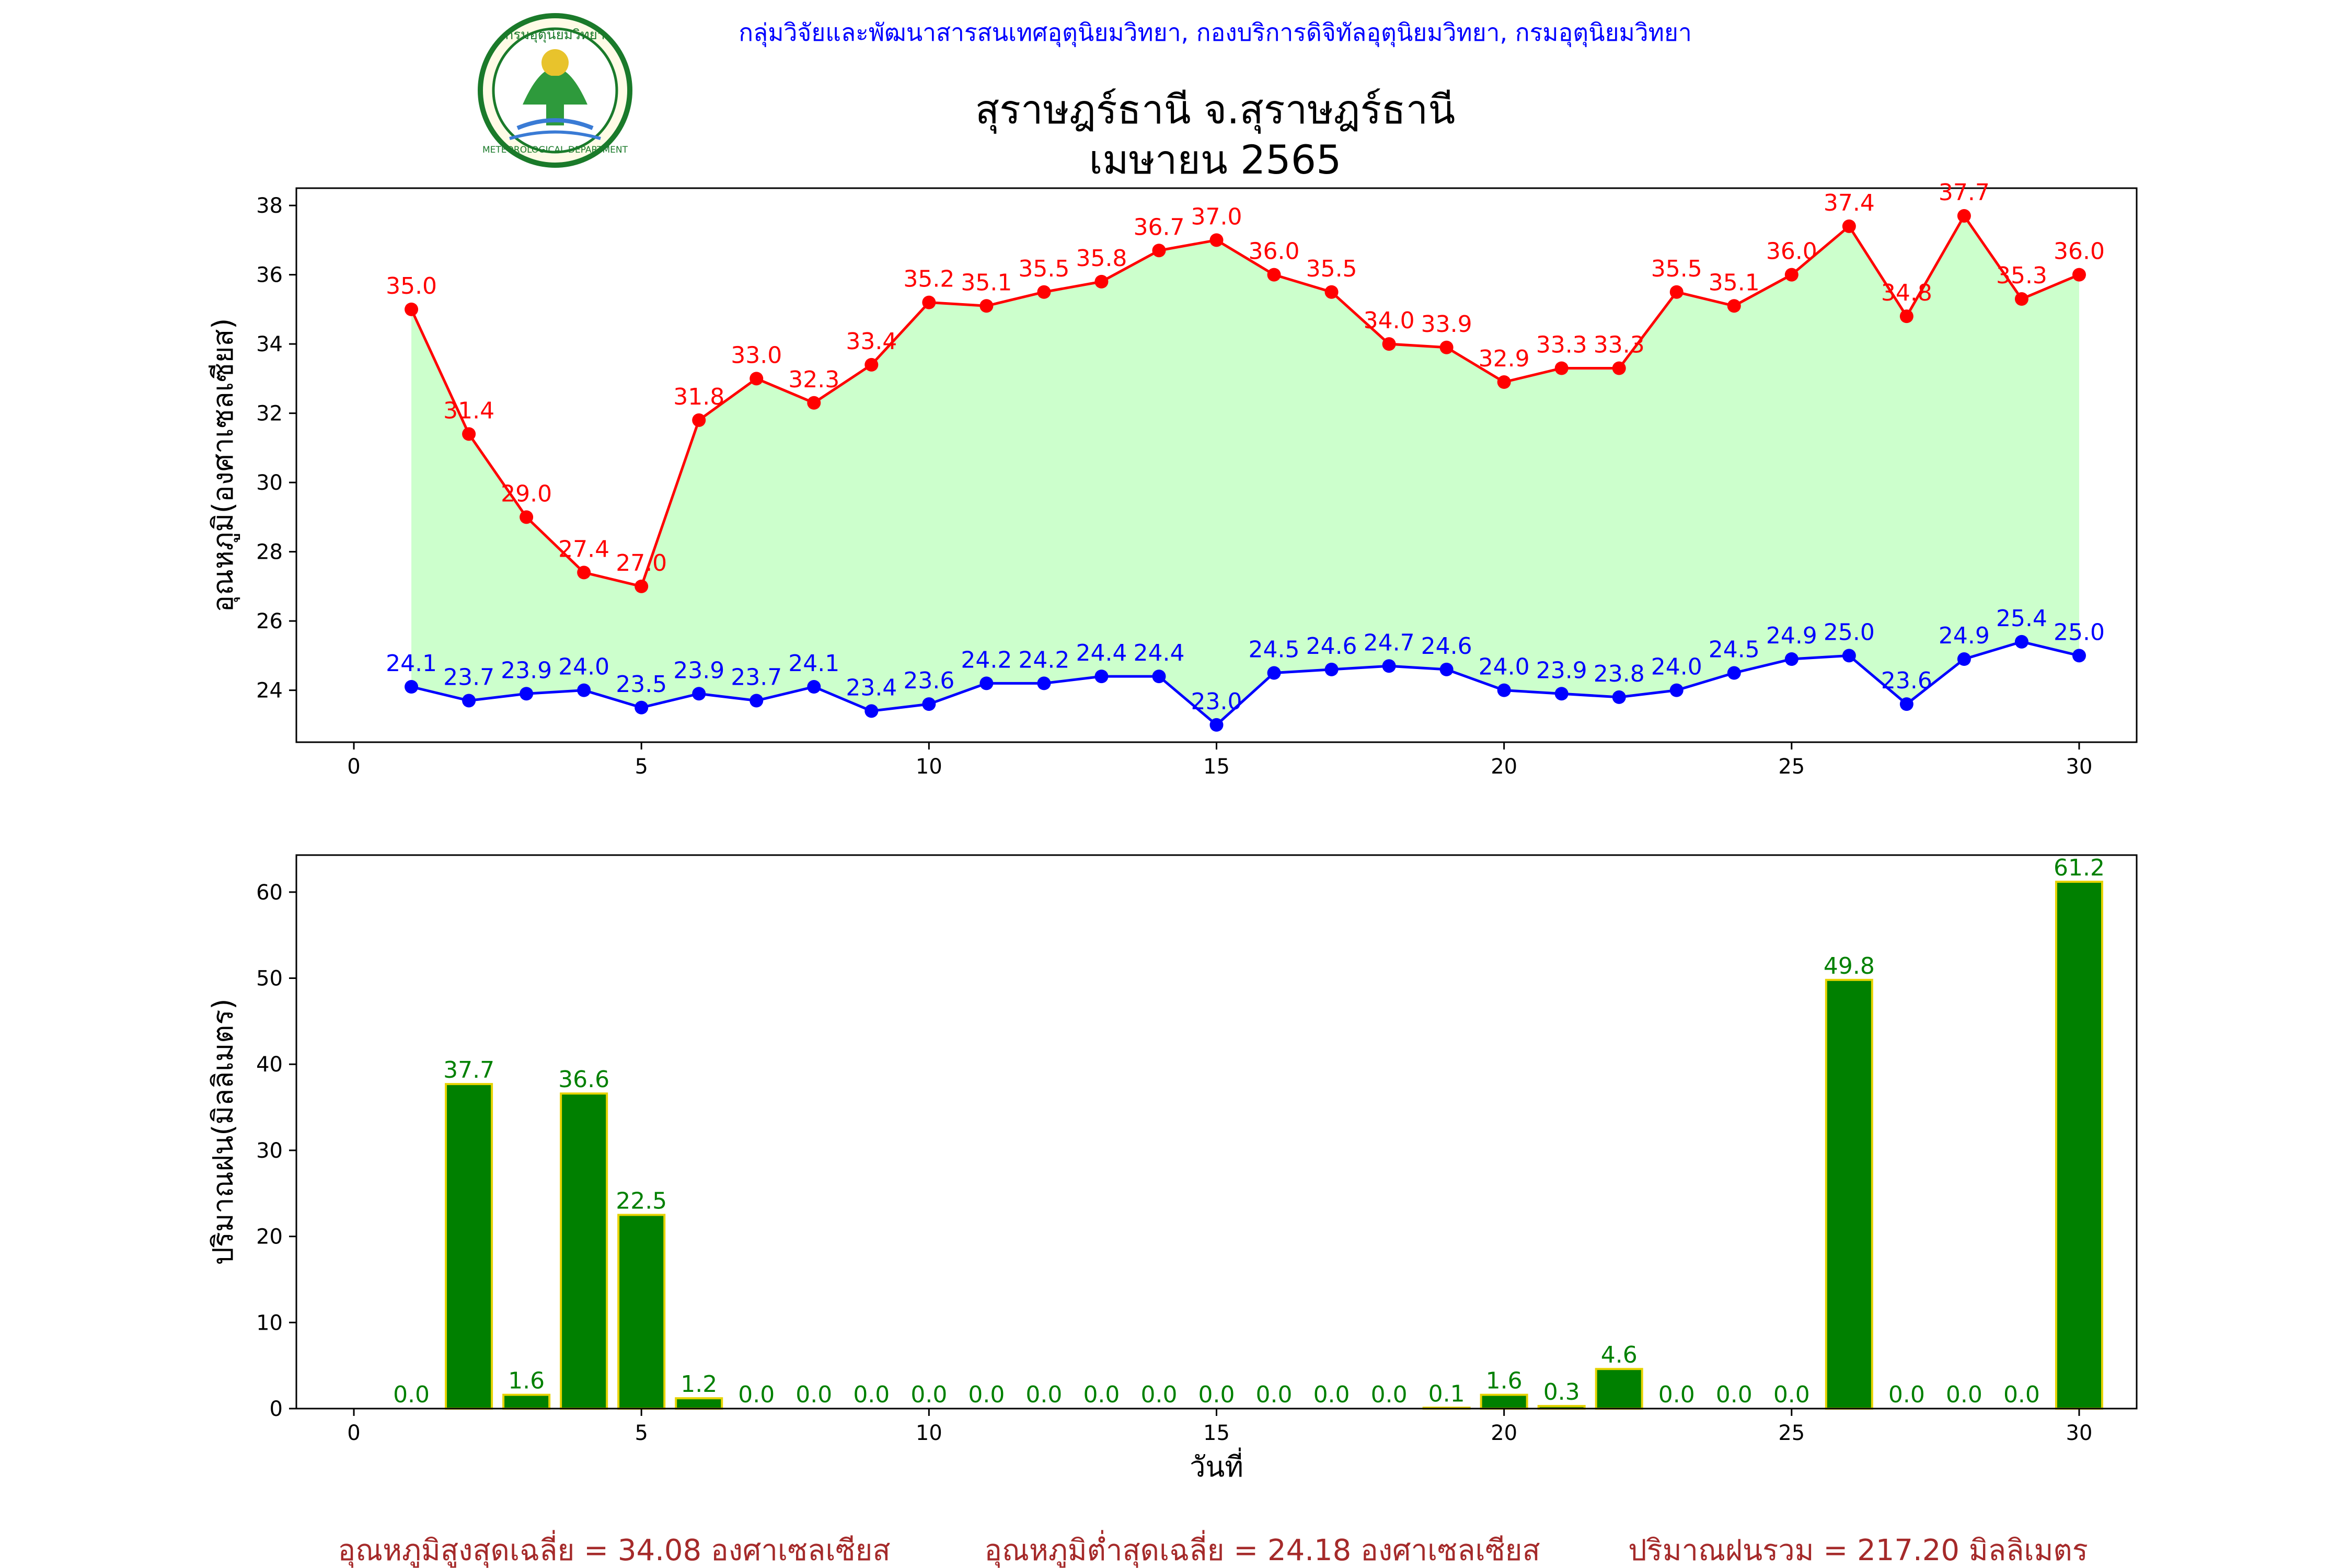  Describe the element at coordinates (411, 286) in the screenshot. I see `max-temp-data-label: 35.0` at that location.